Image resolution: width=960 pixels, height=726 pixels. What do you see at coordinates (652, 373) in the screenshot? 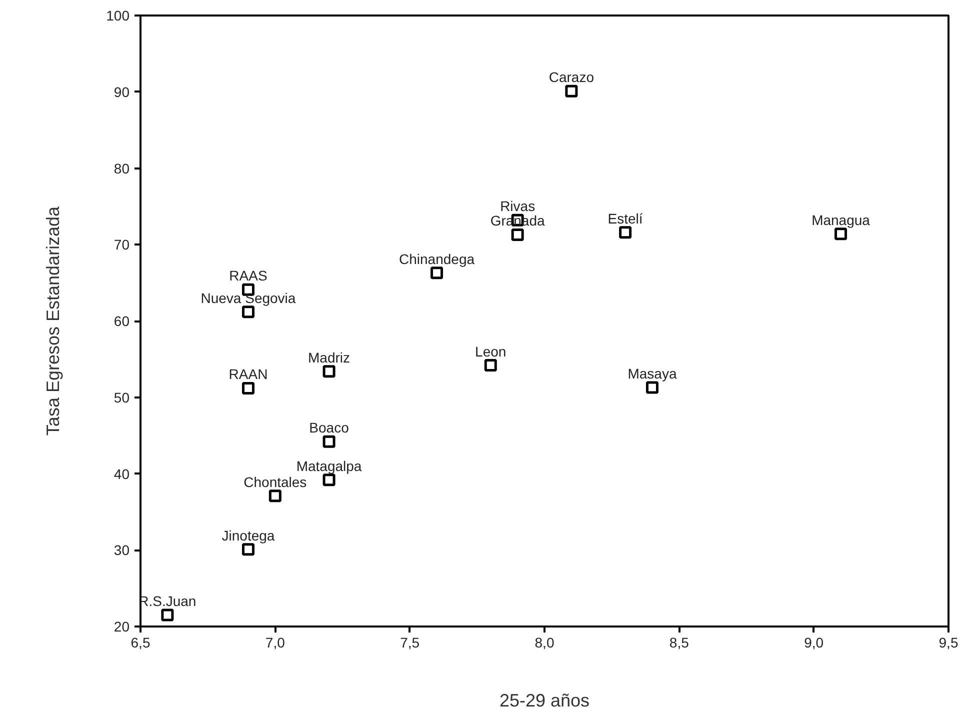
I see `annotation: Masaya` at bounding box center [652, 373].